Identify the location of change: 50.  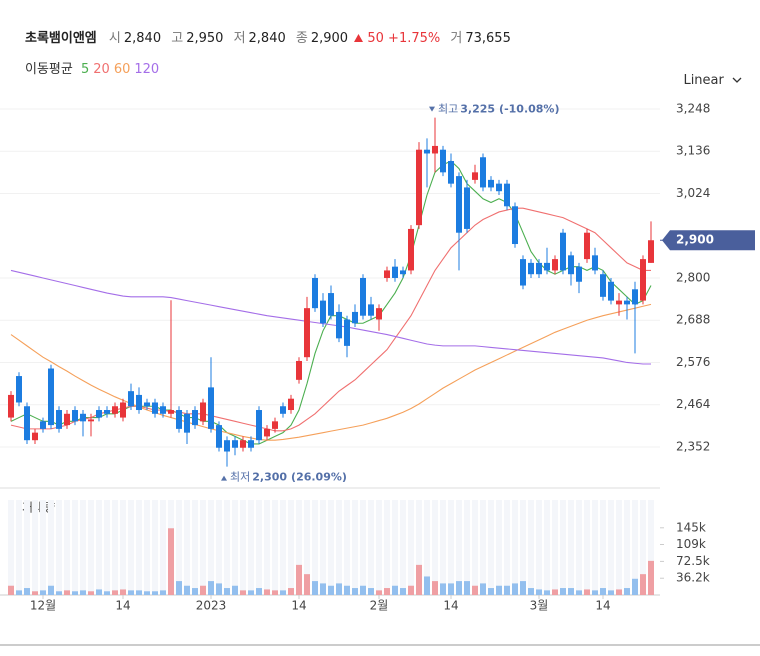
(375, 38).